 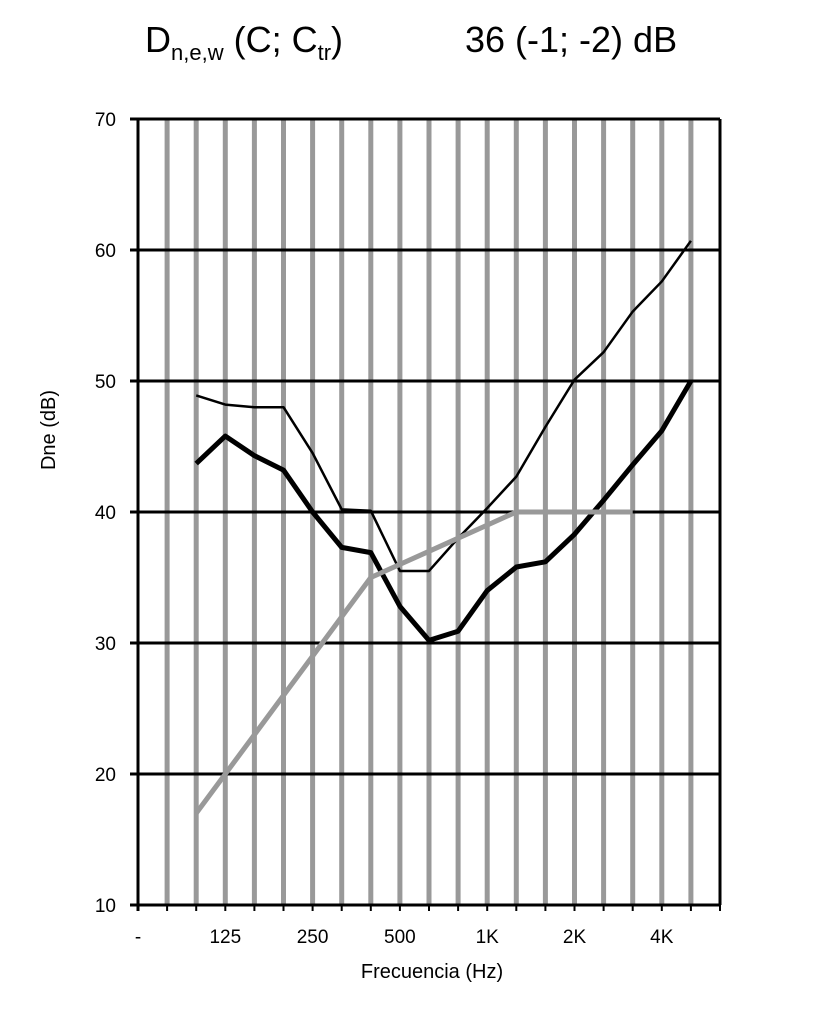 I want to click on y-tick-label: 20, so click(x=105, y=775).